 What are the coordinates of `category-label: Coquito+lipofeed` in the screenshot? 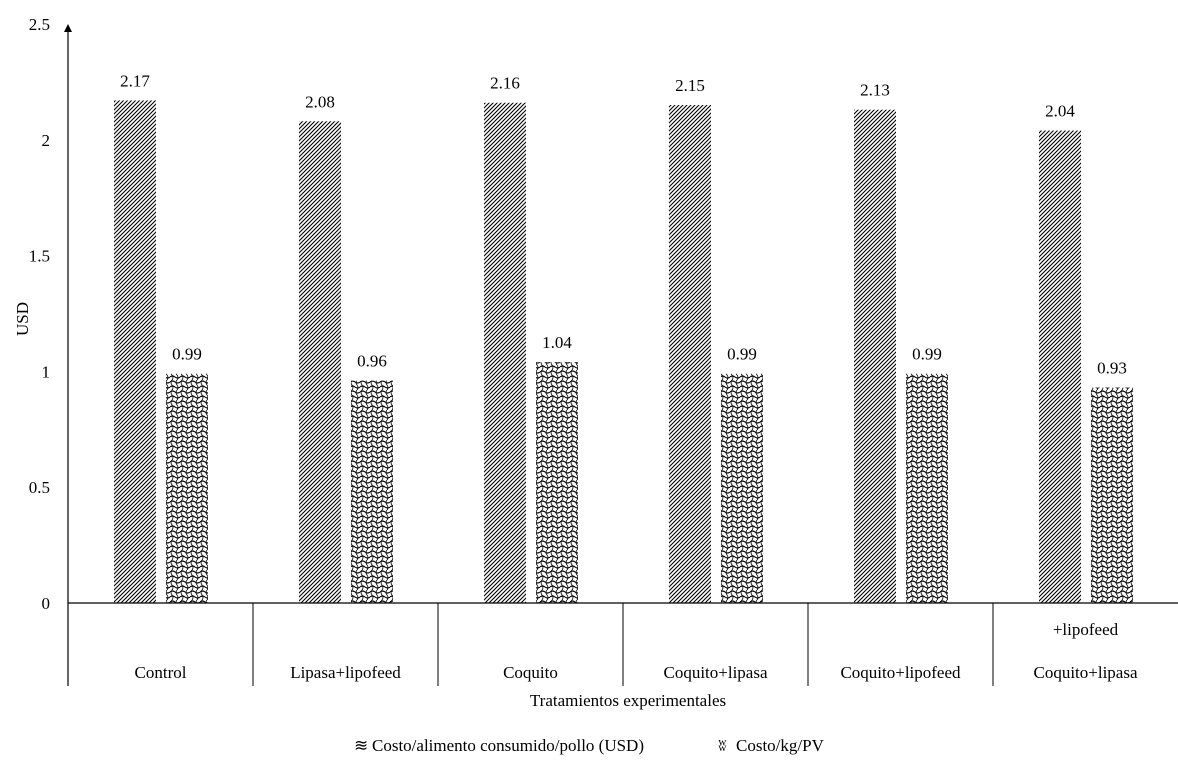 It's located at (900, 672).